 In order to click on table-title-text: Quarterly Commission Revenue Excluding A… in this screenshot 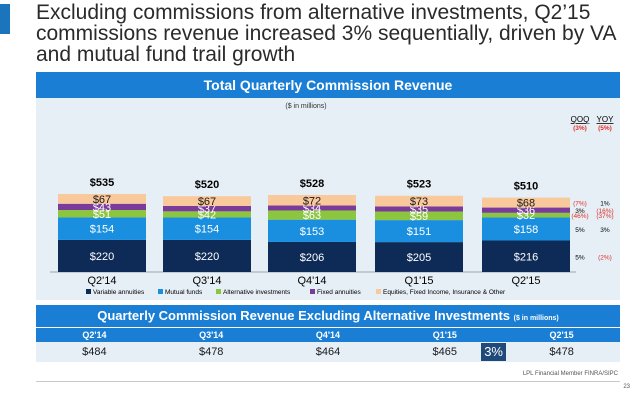, I will do `click(303, 315)`.